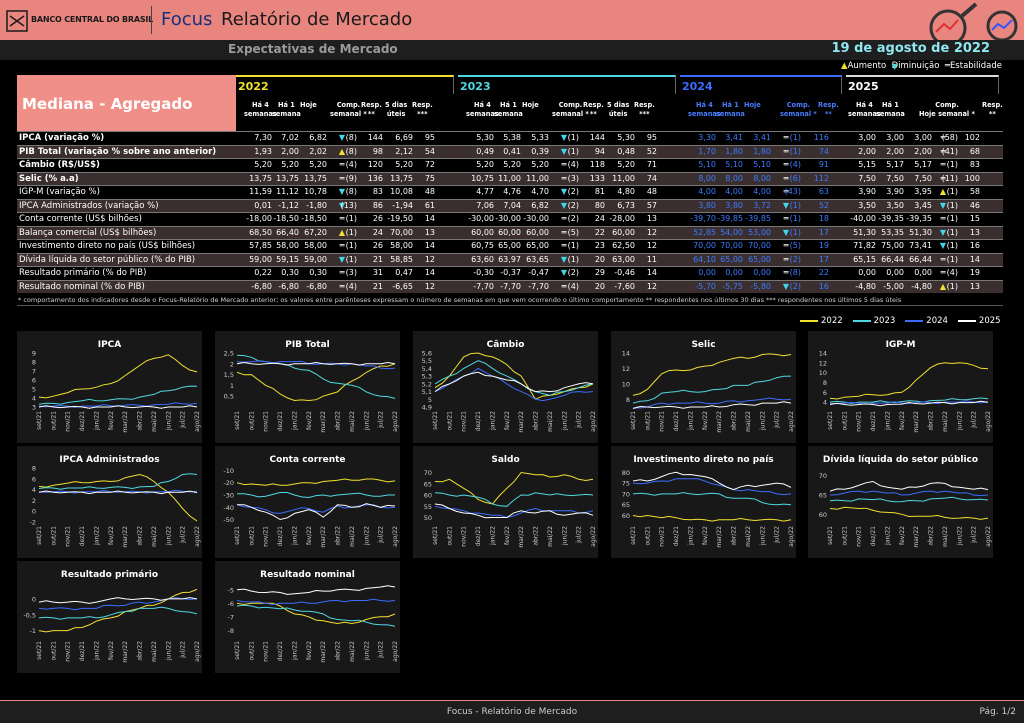 The width and height of the screenshot is (1024, 723). I want to click on y-tick-label: -20, so click(228, 483).